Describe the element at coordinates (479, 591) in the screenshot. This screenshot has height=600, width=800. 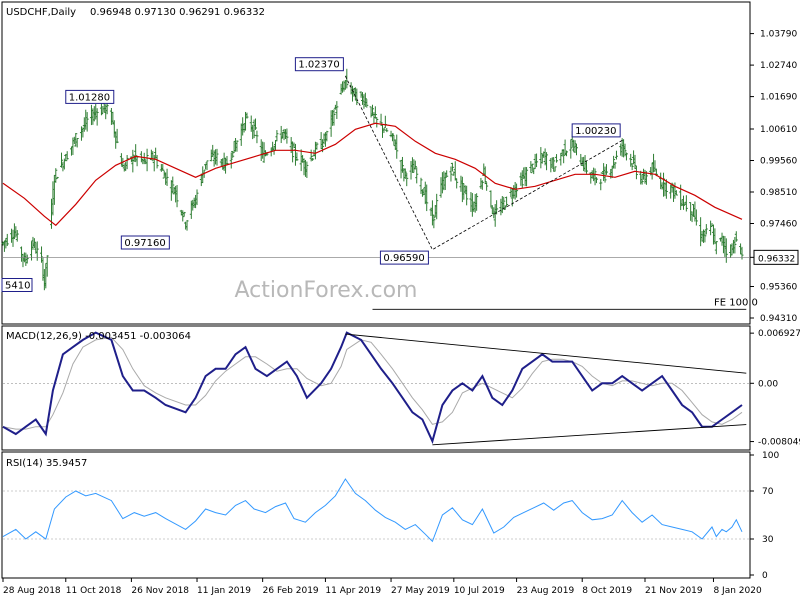
I see `x-axis-tick-label: 10 Jul 2019` at that location.